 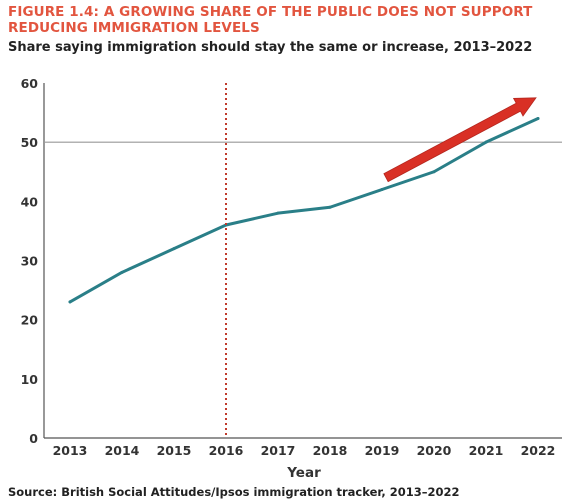 What do you see at coordinates (460, 140) in the screenshot?
I see `trend-arrow` at bounding box center [460, 140].